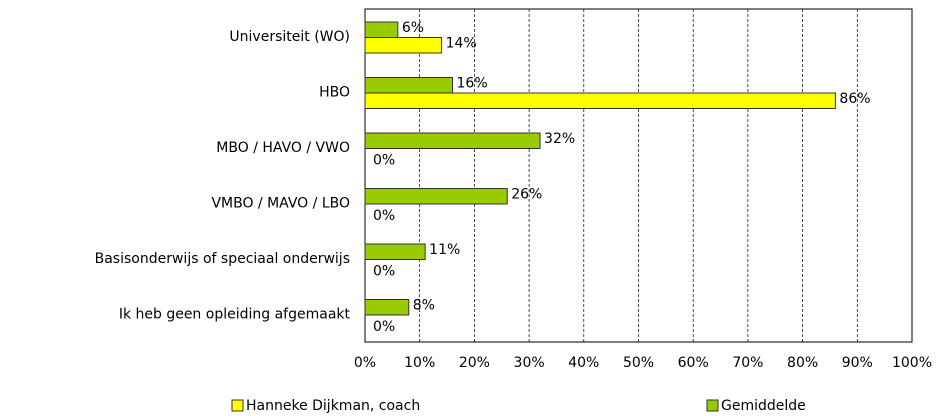 The height and width of the screenshot is (416, 951). Describe the element at coordinates (235, 314) in the screenshot. I see `y-tick-label: Ik heb geen opleiding afgemaakt` at that location.